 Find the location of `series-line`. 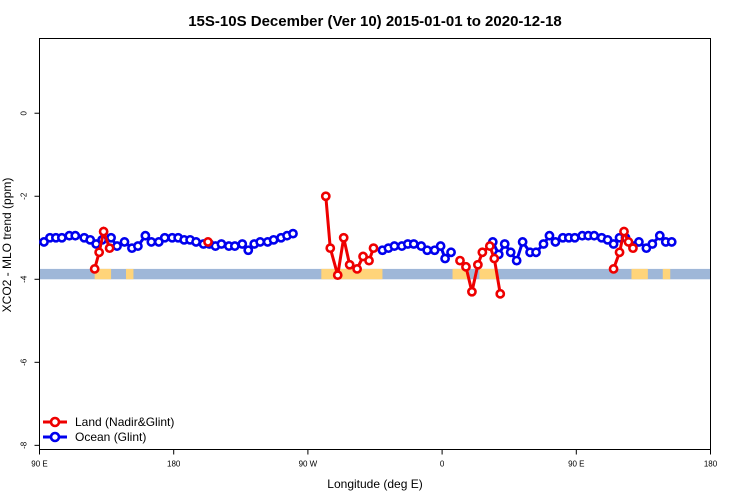

series-line is located at coordinates (102, 248).